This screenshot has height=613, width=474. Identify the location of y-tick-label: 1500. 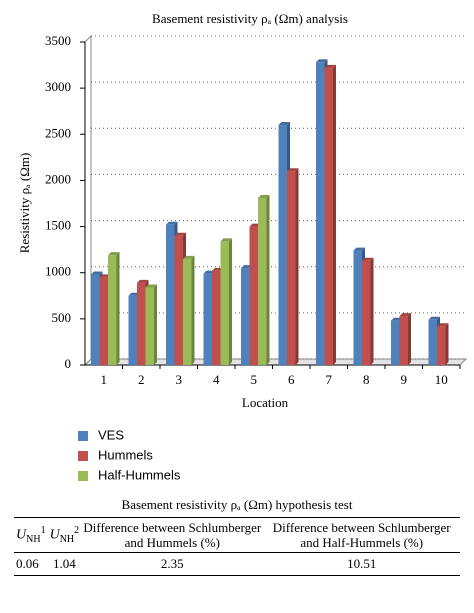
(58, 225).